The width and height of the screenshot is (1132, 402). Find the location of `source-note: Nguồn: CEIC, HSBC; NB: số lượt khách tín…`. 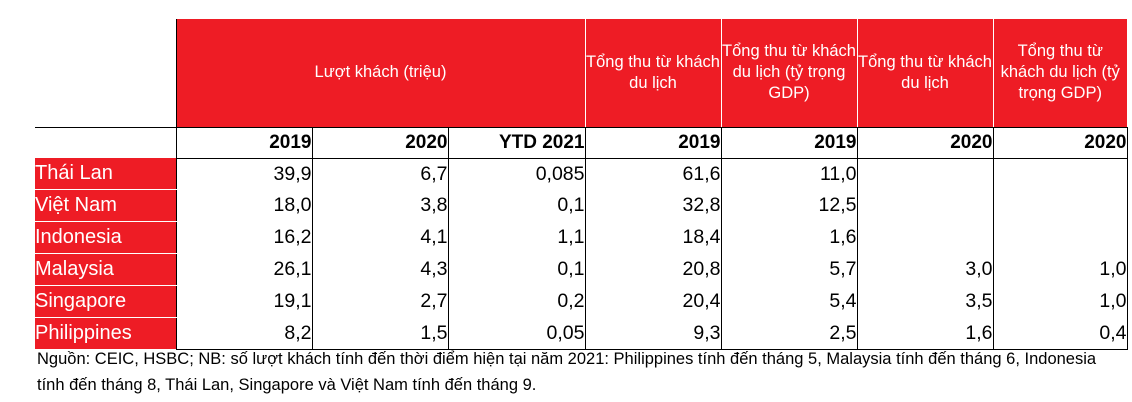

source-note: Nguồn: CEIC, HSBC; NB: số lượt khách tín… is located at coordinates (567, 372).